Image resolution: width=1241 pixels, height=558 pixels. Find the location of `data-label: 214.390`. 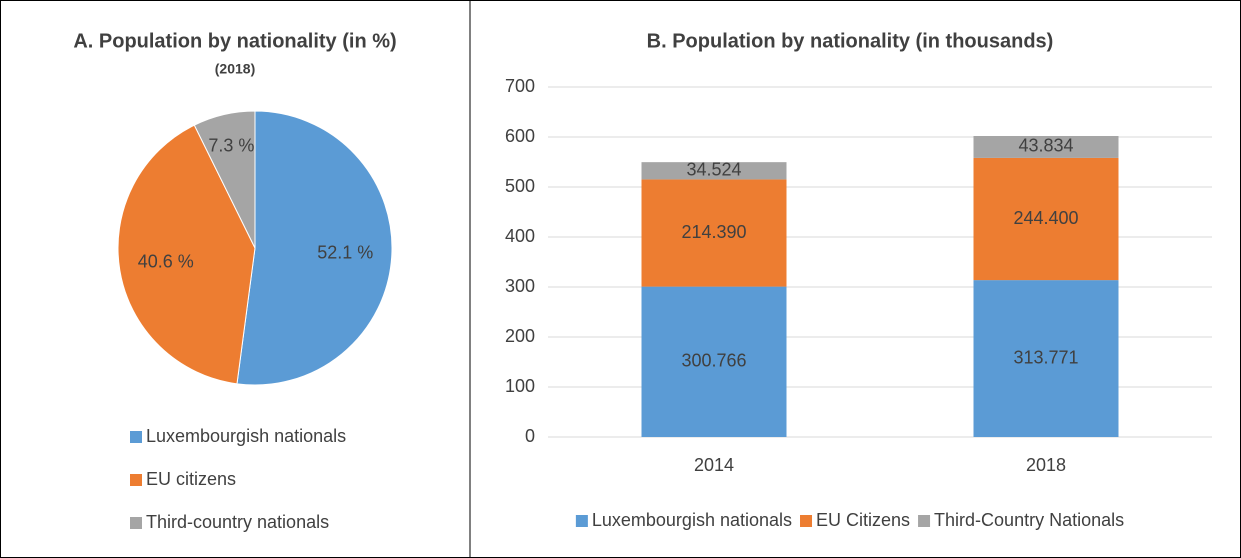

data-label: 214.390 is located at coordinates (713, 232).